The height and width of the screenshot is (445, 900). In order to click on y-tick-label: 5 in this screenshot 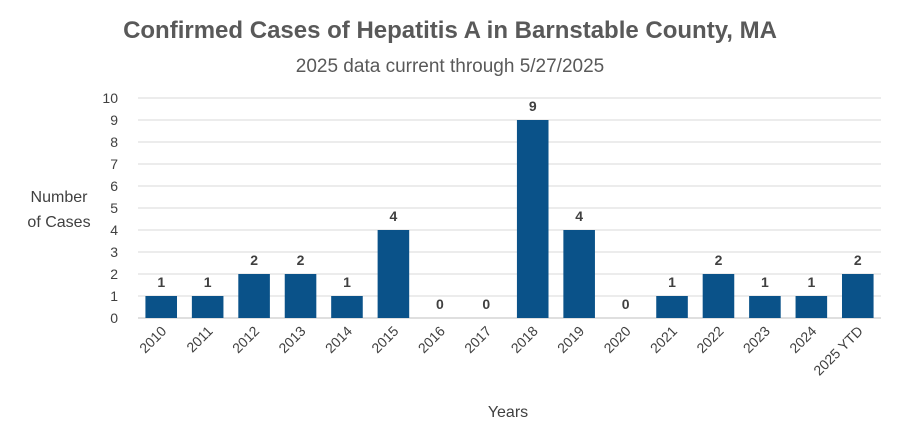, I will do `click(114, 208)`.